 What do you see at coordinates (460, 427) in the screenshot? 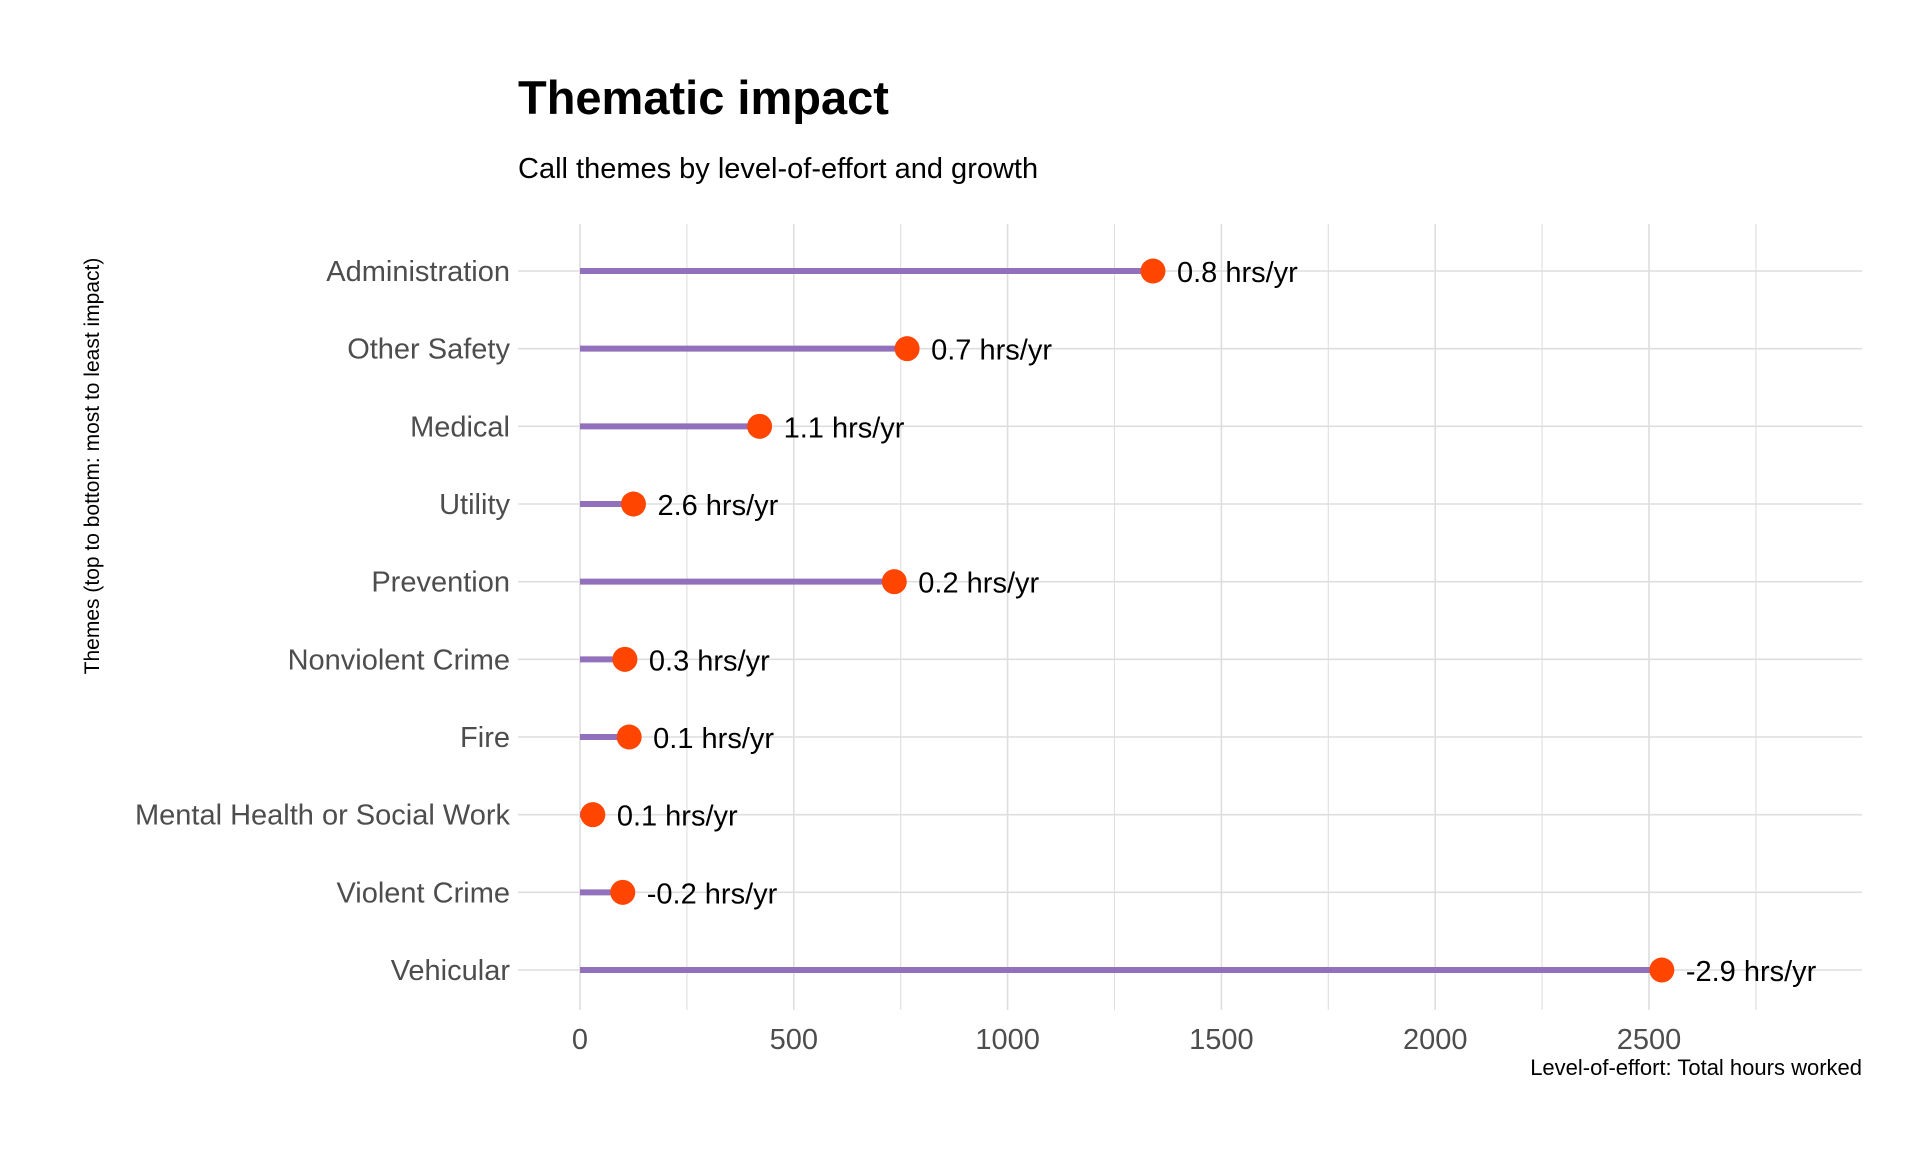
I see `category-label: Medical` at bounding box center [460, 427].